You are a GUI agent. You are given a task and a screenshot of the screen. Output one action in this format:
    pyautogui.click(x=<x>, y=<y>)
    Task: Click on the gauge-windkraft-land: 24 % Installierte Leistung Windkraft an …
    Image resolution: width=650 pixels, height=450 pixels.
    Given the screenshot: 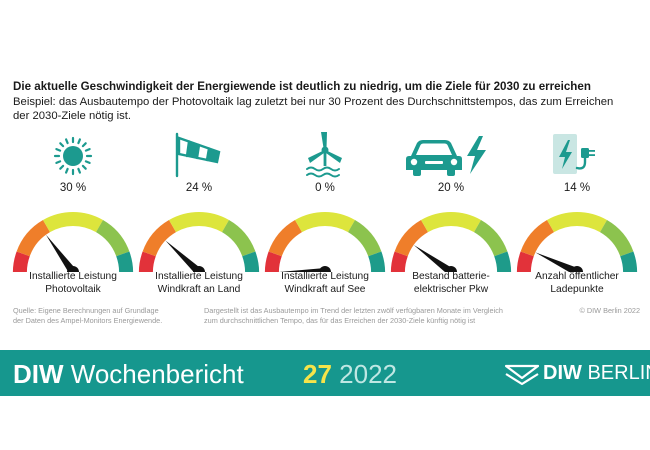 What is the action you would take?
    pyautogui.click(x=199, y=217)
    